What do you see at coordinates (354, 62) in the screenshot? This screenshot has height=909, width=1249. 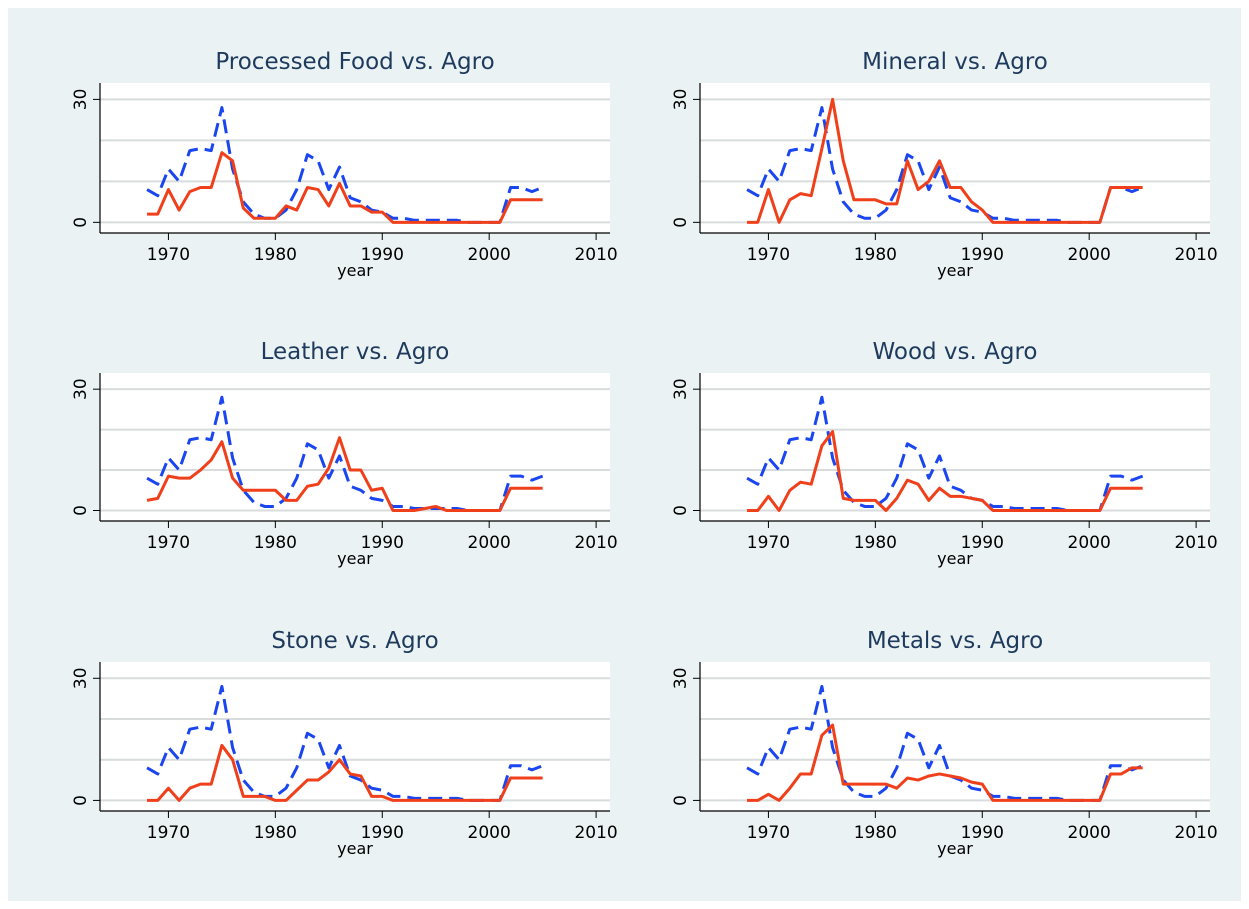 I see `chart-title: Processed Food vs. Agro` at bounding box center [354, 62].